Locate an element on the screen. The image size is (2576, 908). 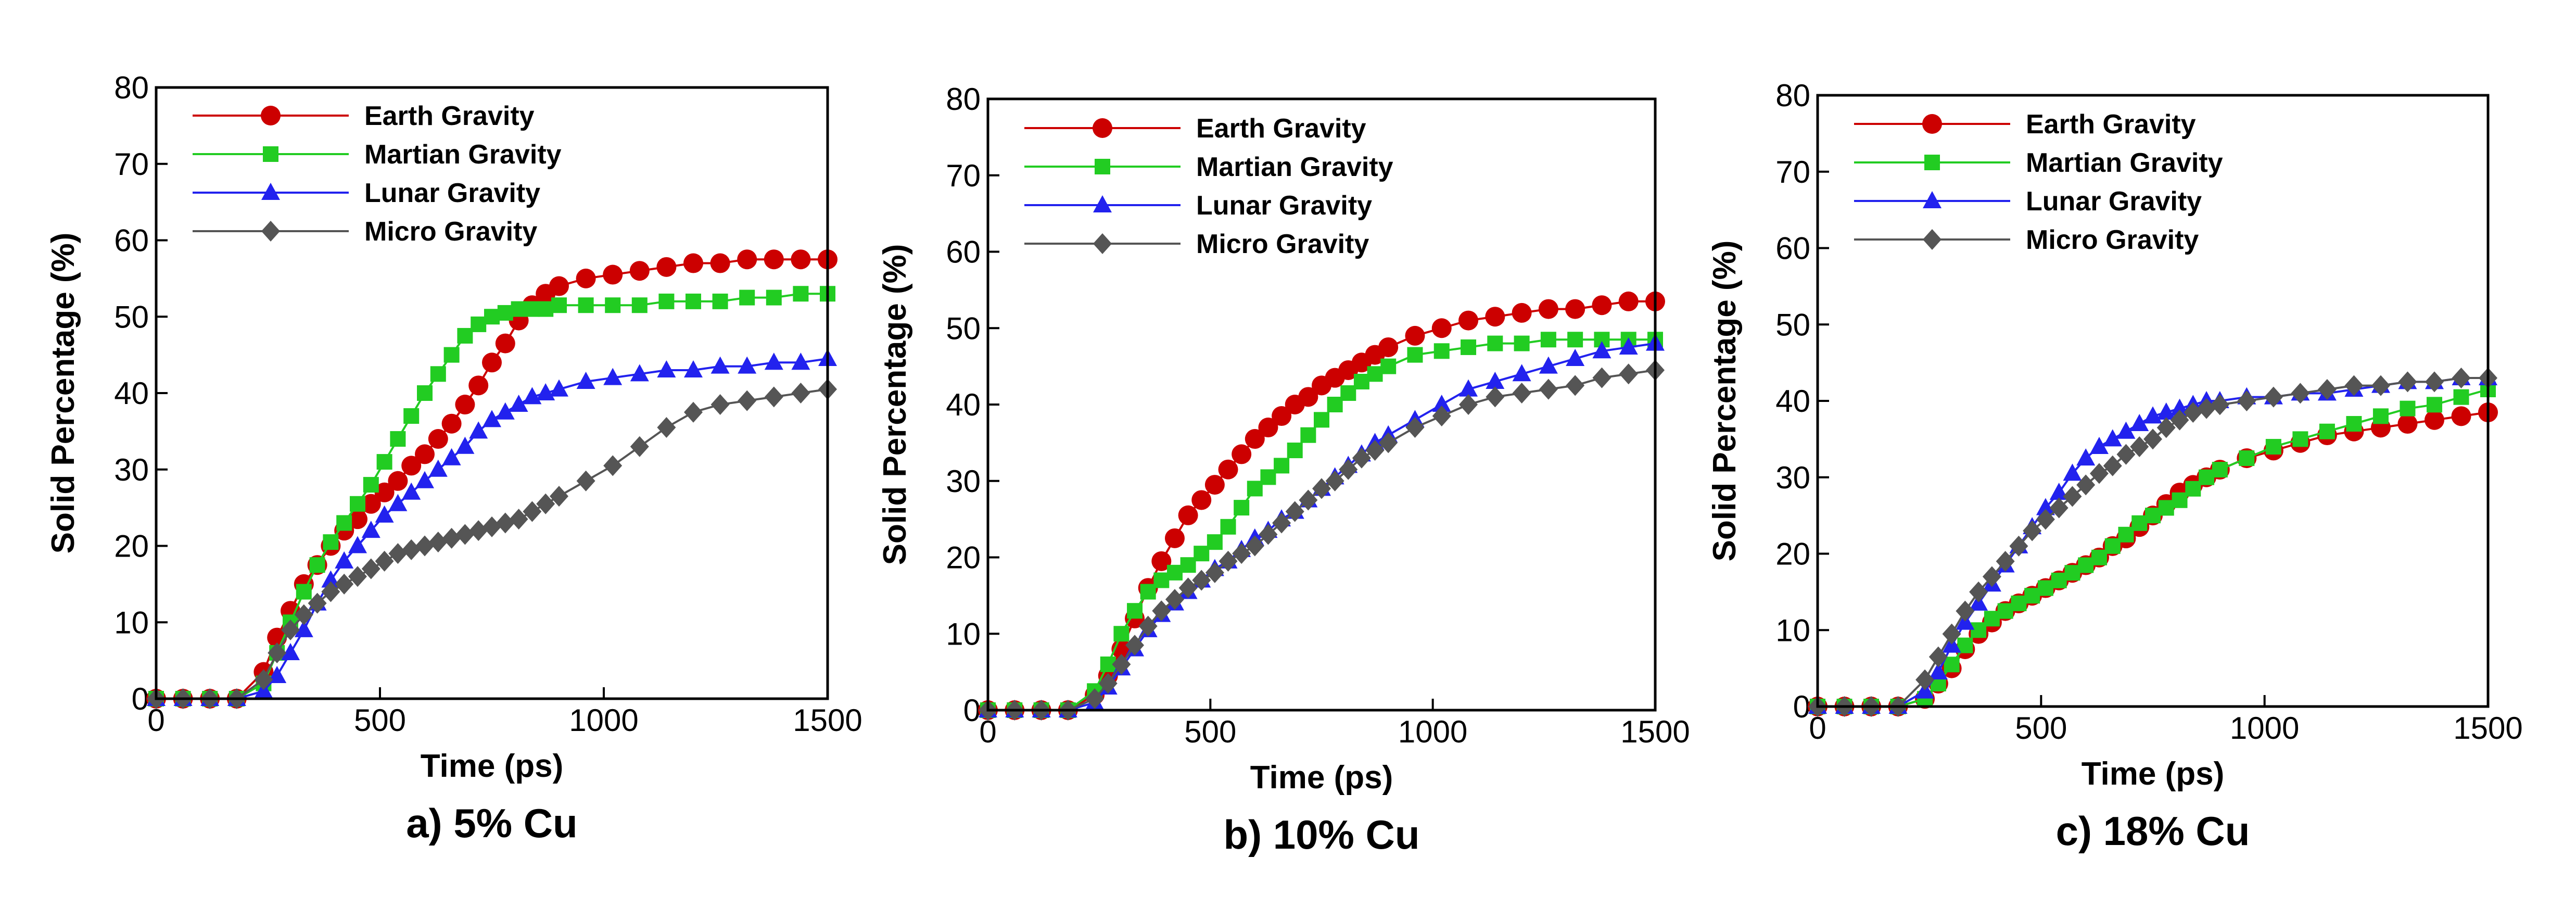
legend-label: Micro Gravity is located at coordinates (2112, 240).